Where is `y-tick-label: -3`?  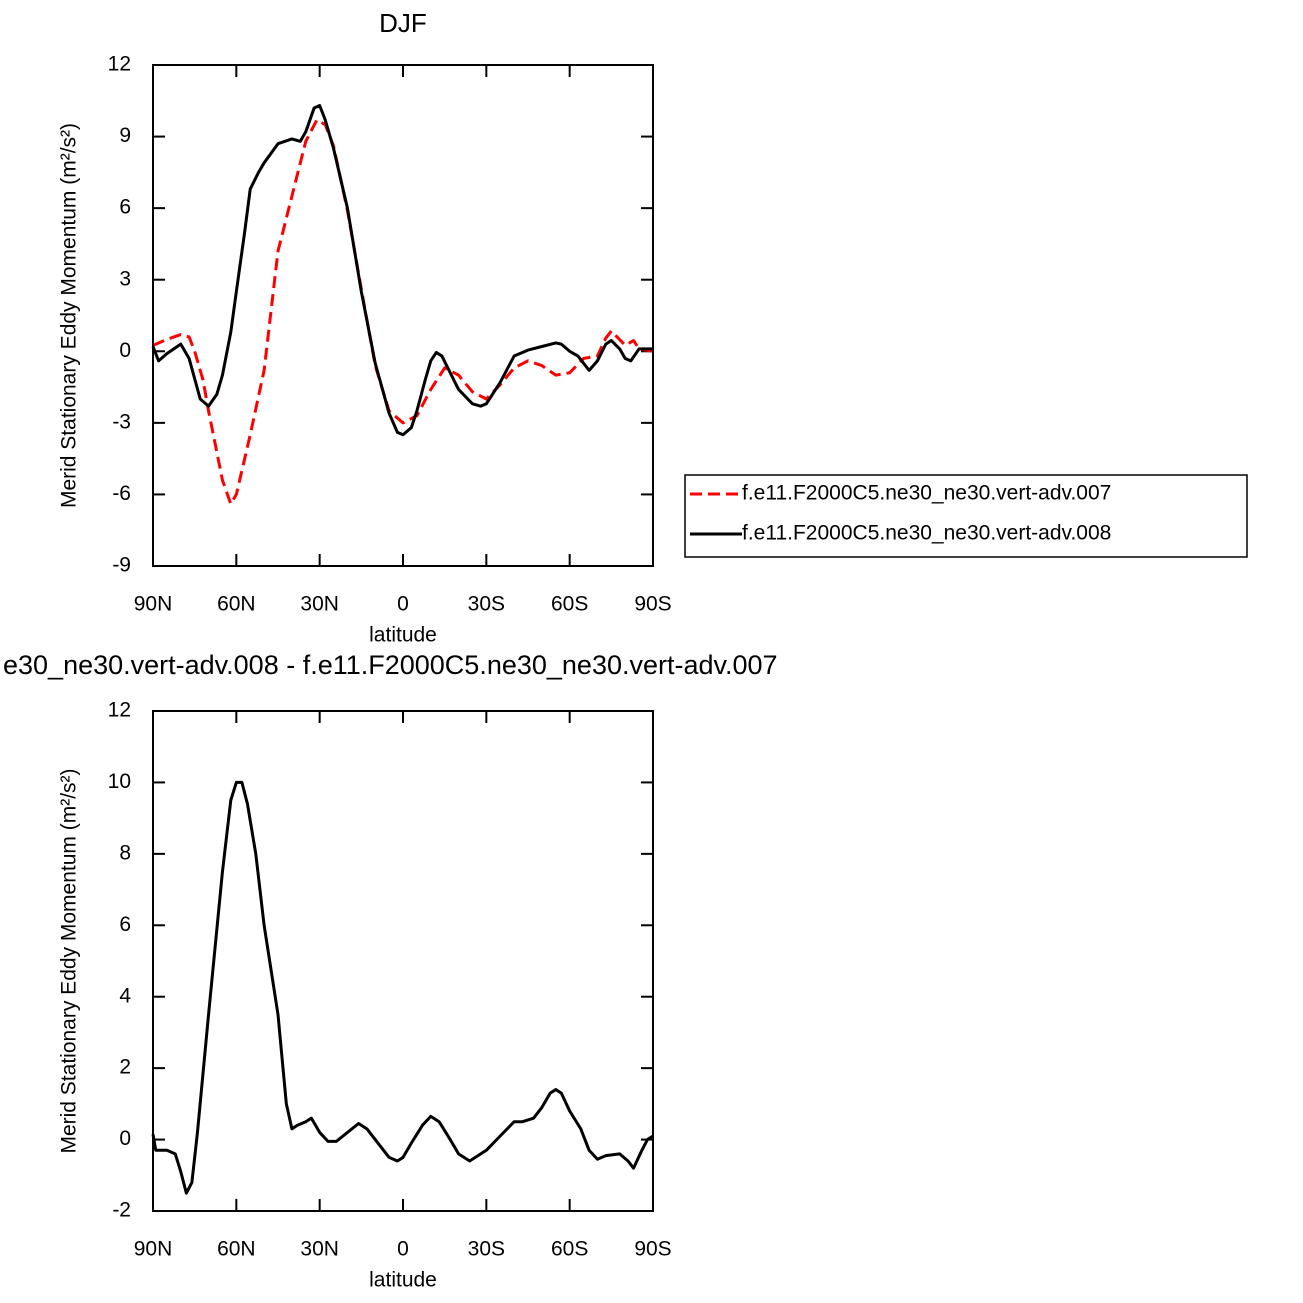
y-tick-label: -3 is located at coordinates (121, 421).